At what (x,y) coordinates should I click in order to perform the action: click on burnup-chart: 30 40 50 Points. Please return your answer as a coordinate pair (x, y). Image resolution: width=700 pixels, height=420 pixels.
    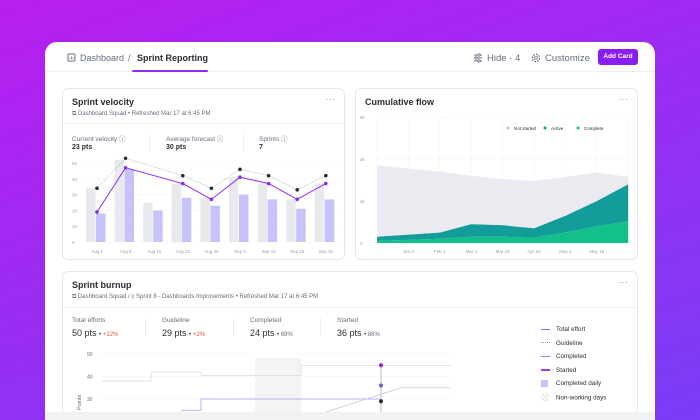
    Looking at the image, I should click on (265, 382).